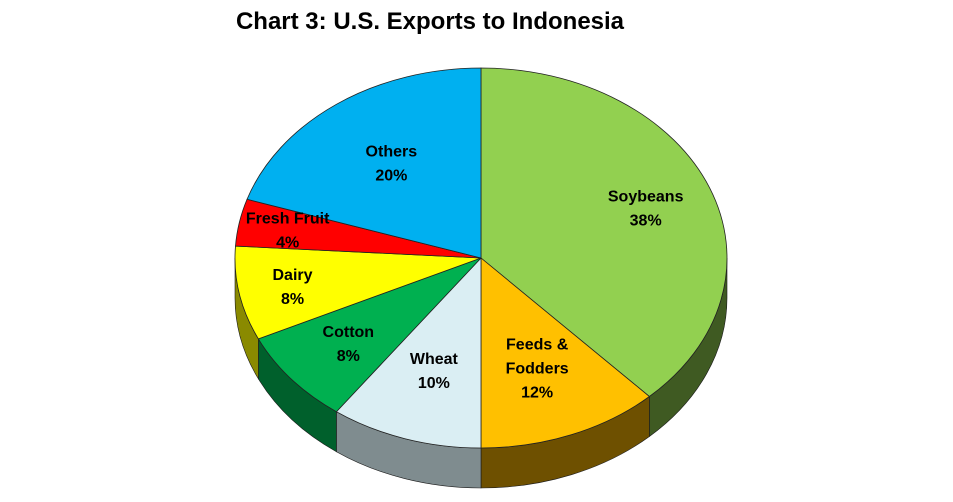  What do you see at coordinates (293, 287) in the screenshot?
I see `slice-label-dairy: Dairy 8%` at bounding box center [293, 287].